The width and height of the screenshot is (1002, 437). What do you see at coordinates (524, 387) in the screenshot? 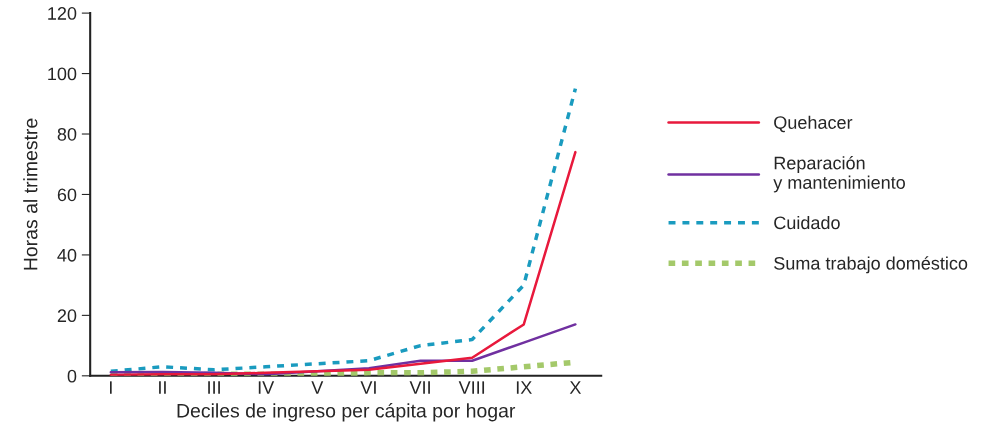
I see `x-tick-label: IX` at bounding box center [524, 387].